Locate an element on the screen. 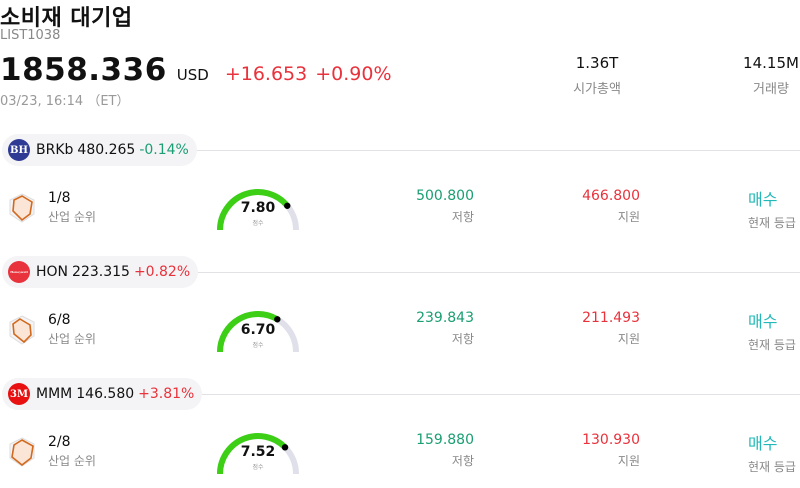  stock-chip: BH BRKb 480.265 -0.14% is located at coordinates (99, 150).